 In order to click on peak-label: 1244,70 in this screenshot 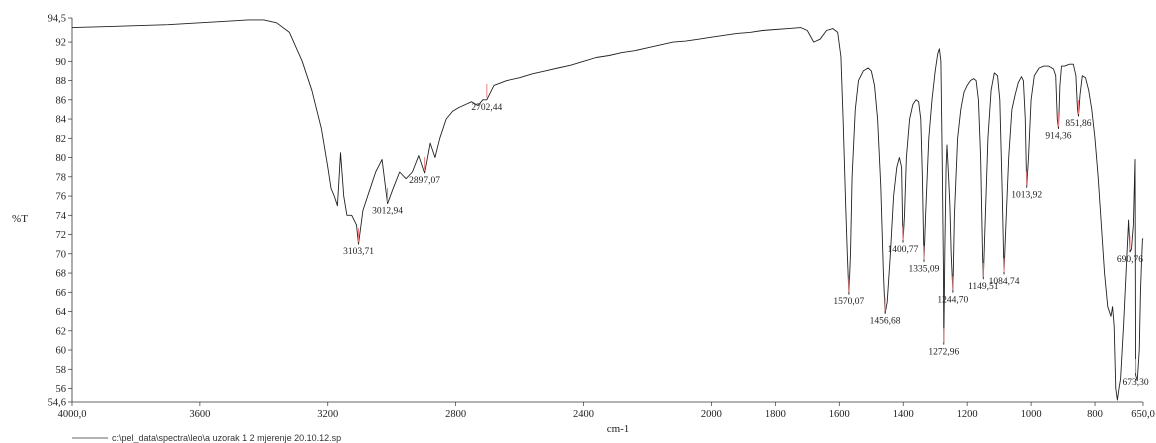, I will do `click(952, 300)`.